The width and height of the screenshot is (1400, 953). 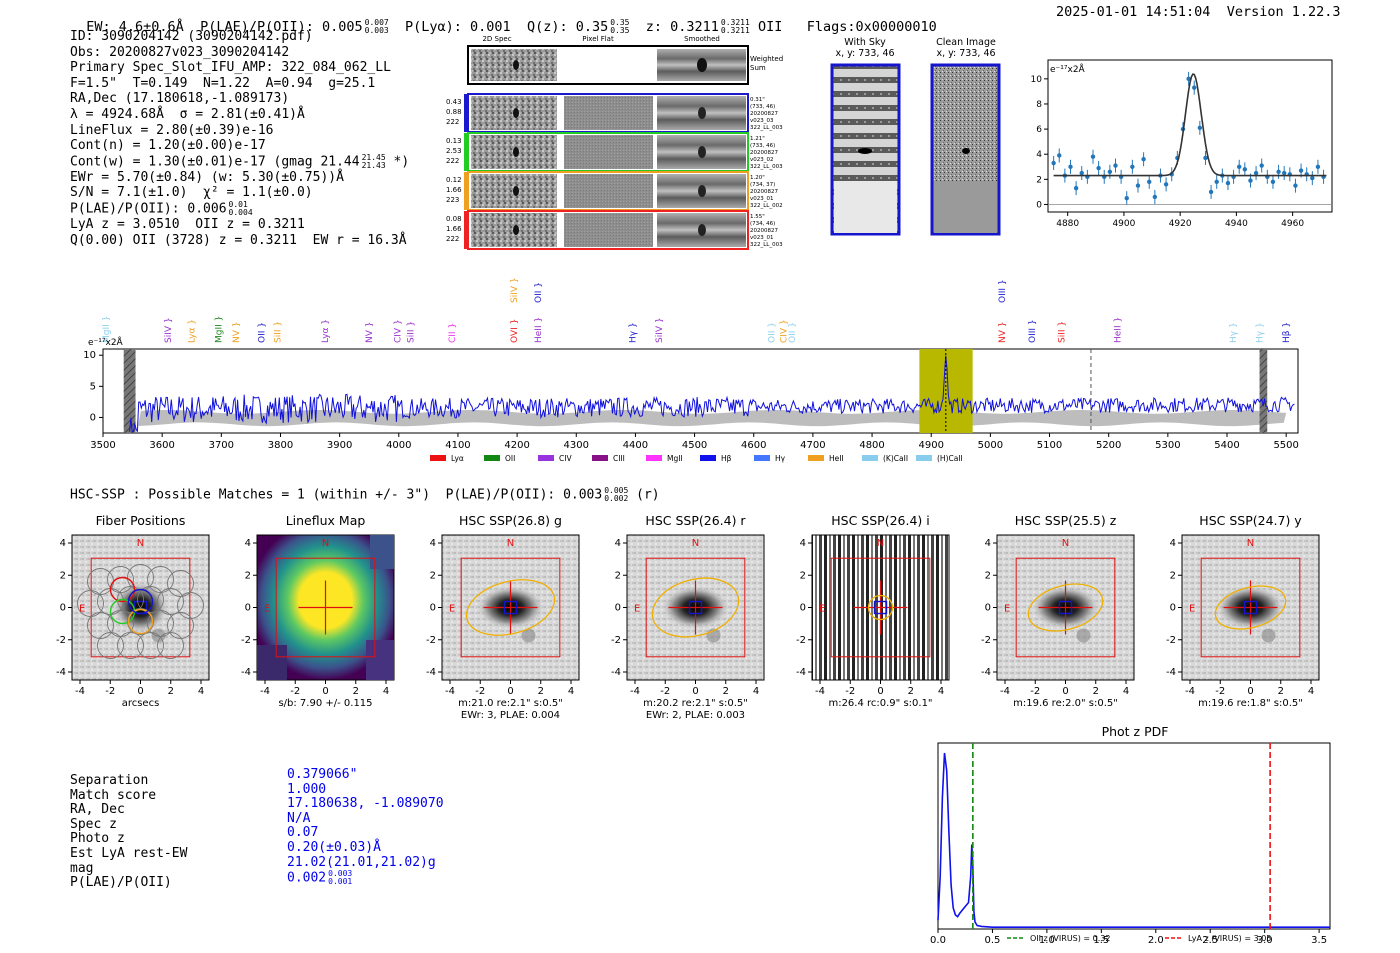 I want to click on hsc-panel-title: HSC SSP(25.5) z, so click(x=1066, y=520).